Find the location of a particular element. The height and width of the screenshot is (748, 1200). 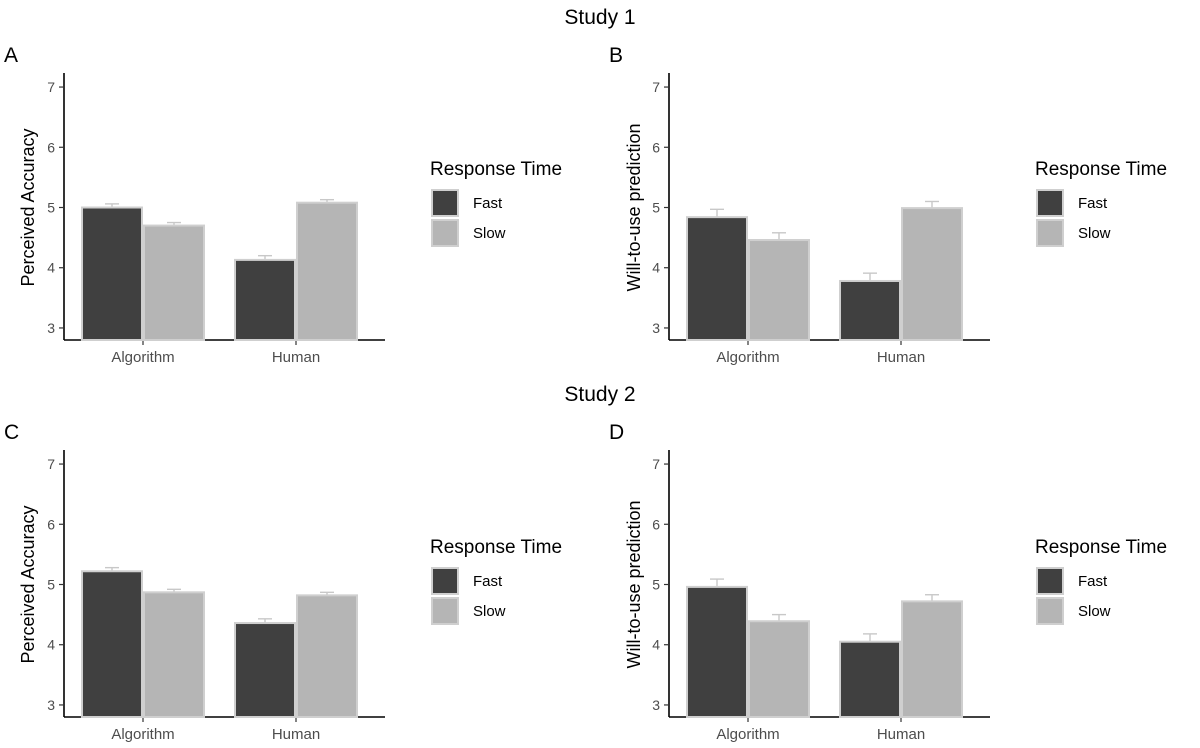

panel-letter: B is located at coordinates (616, 55).